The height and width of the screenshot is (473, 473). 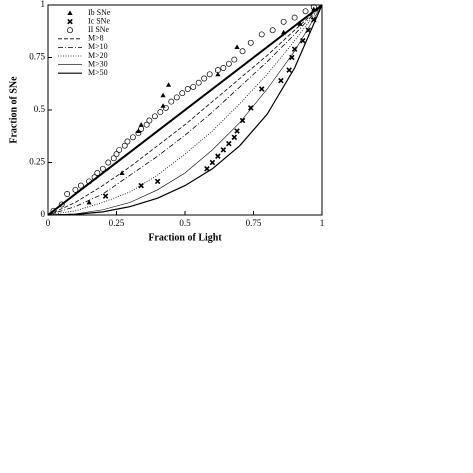 What do you see at coordinates (98, 55) in the screenshot?
I see `legend-label: M>20` at bounding box center [98, 55].